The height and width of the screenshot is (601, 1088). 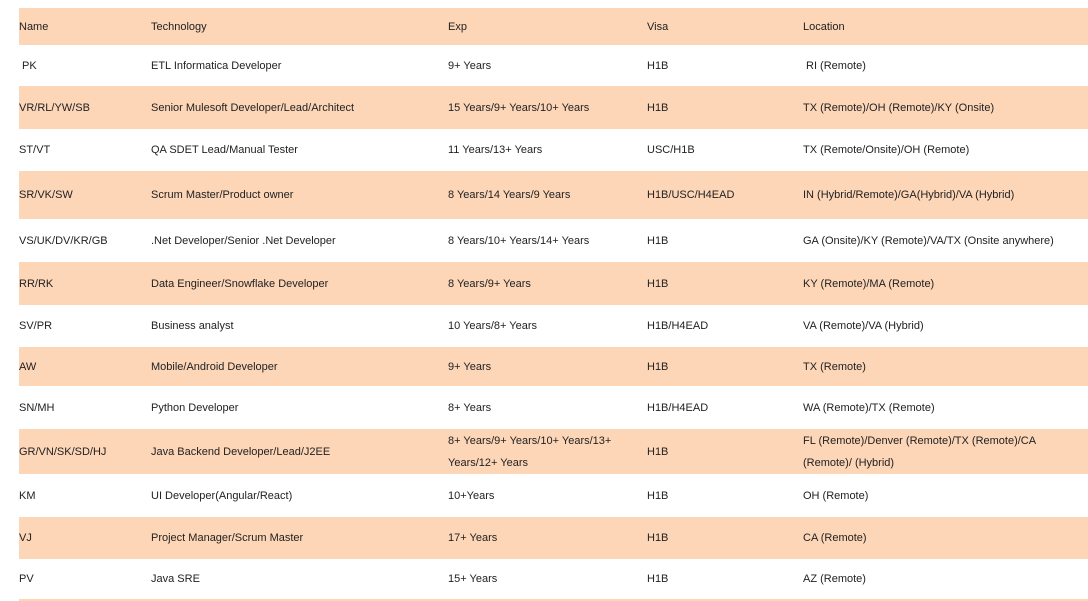 What do you see at coordinates (945, 283) in the screenshot?
I see `table-cell: KY (Remote)/MA (Remote)` at bounding box center [945, 283].